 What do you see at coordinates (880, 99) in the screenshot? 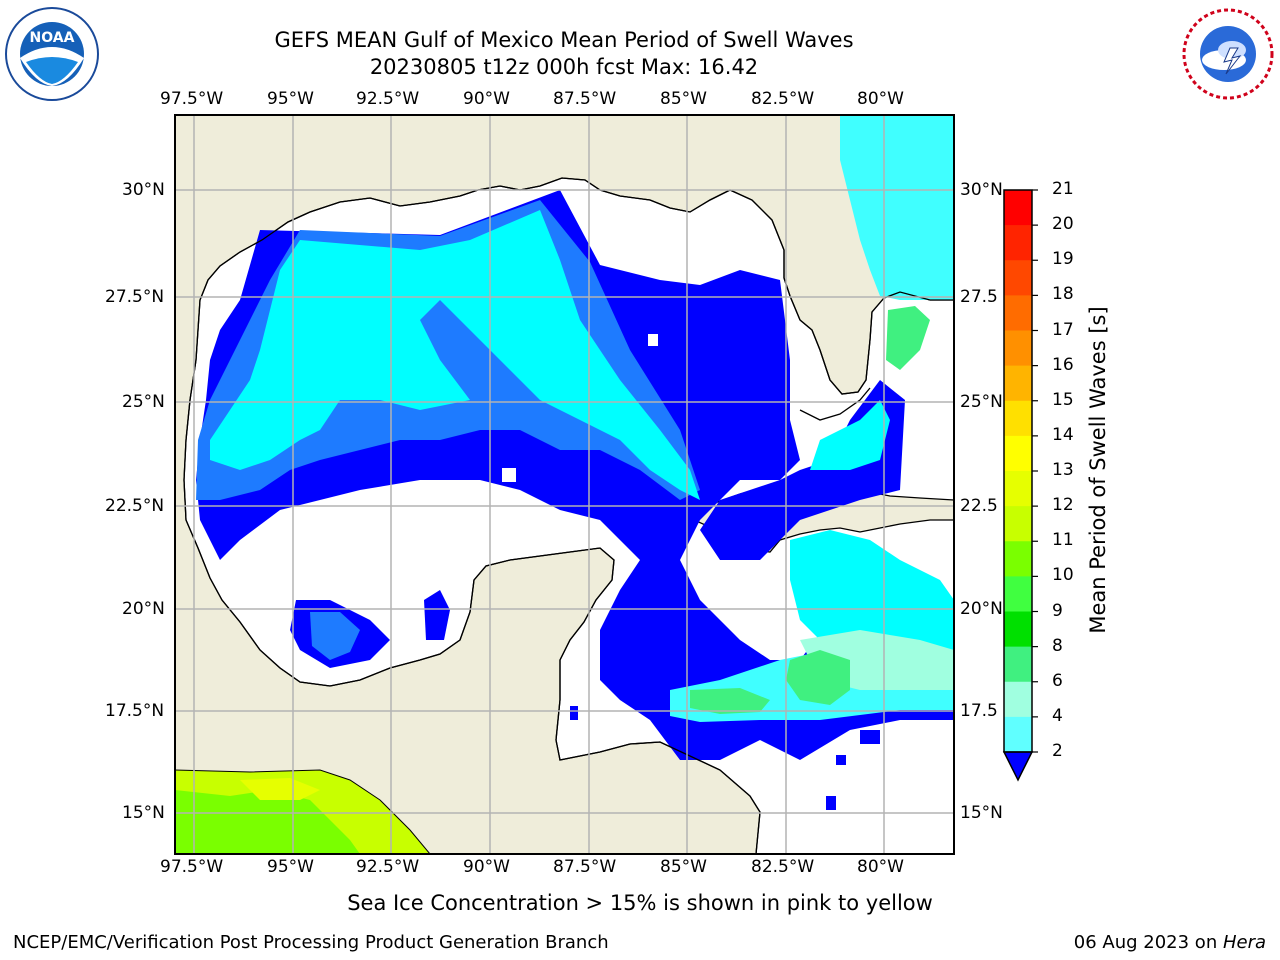
I see `lon-label-top: 80°W` at bounding box center [880, 99].